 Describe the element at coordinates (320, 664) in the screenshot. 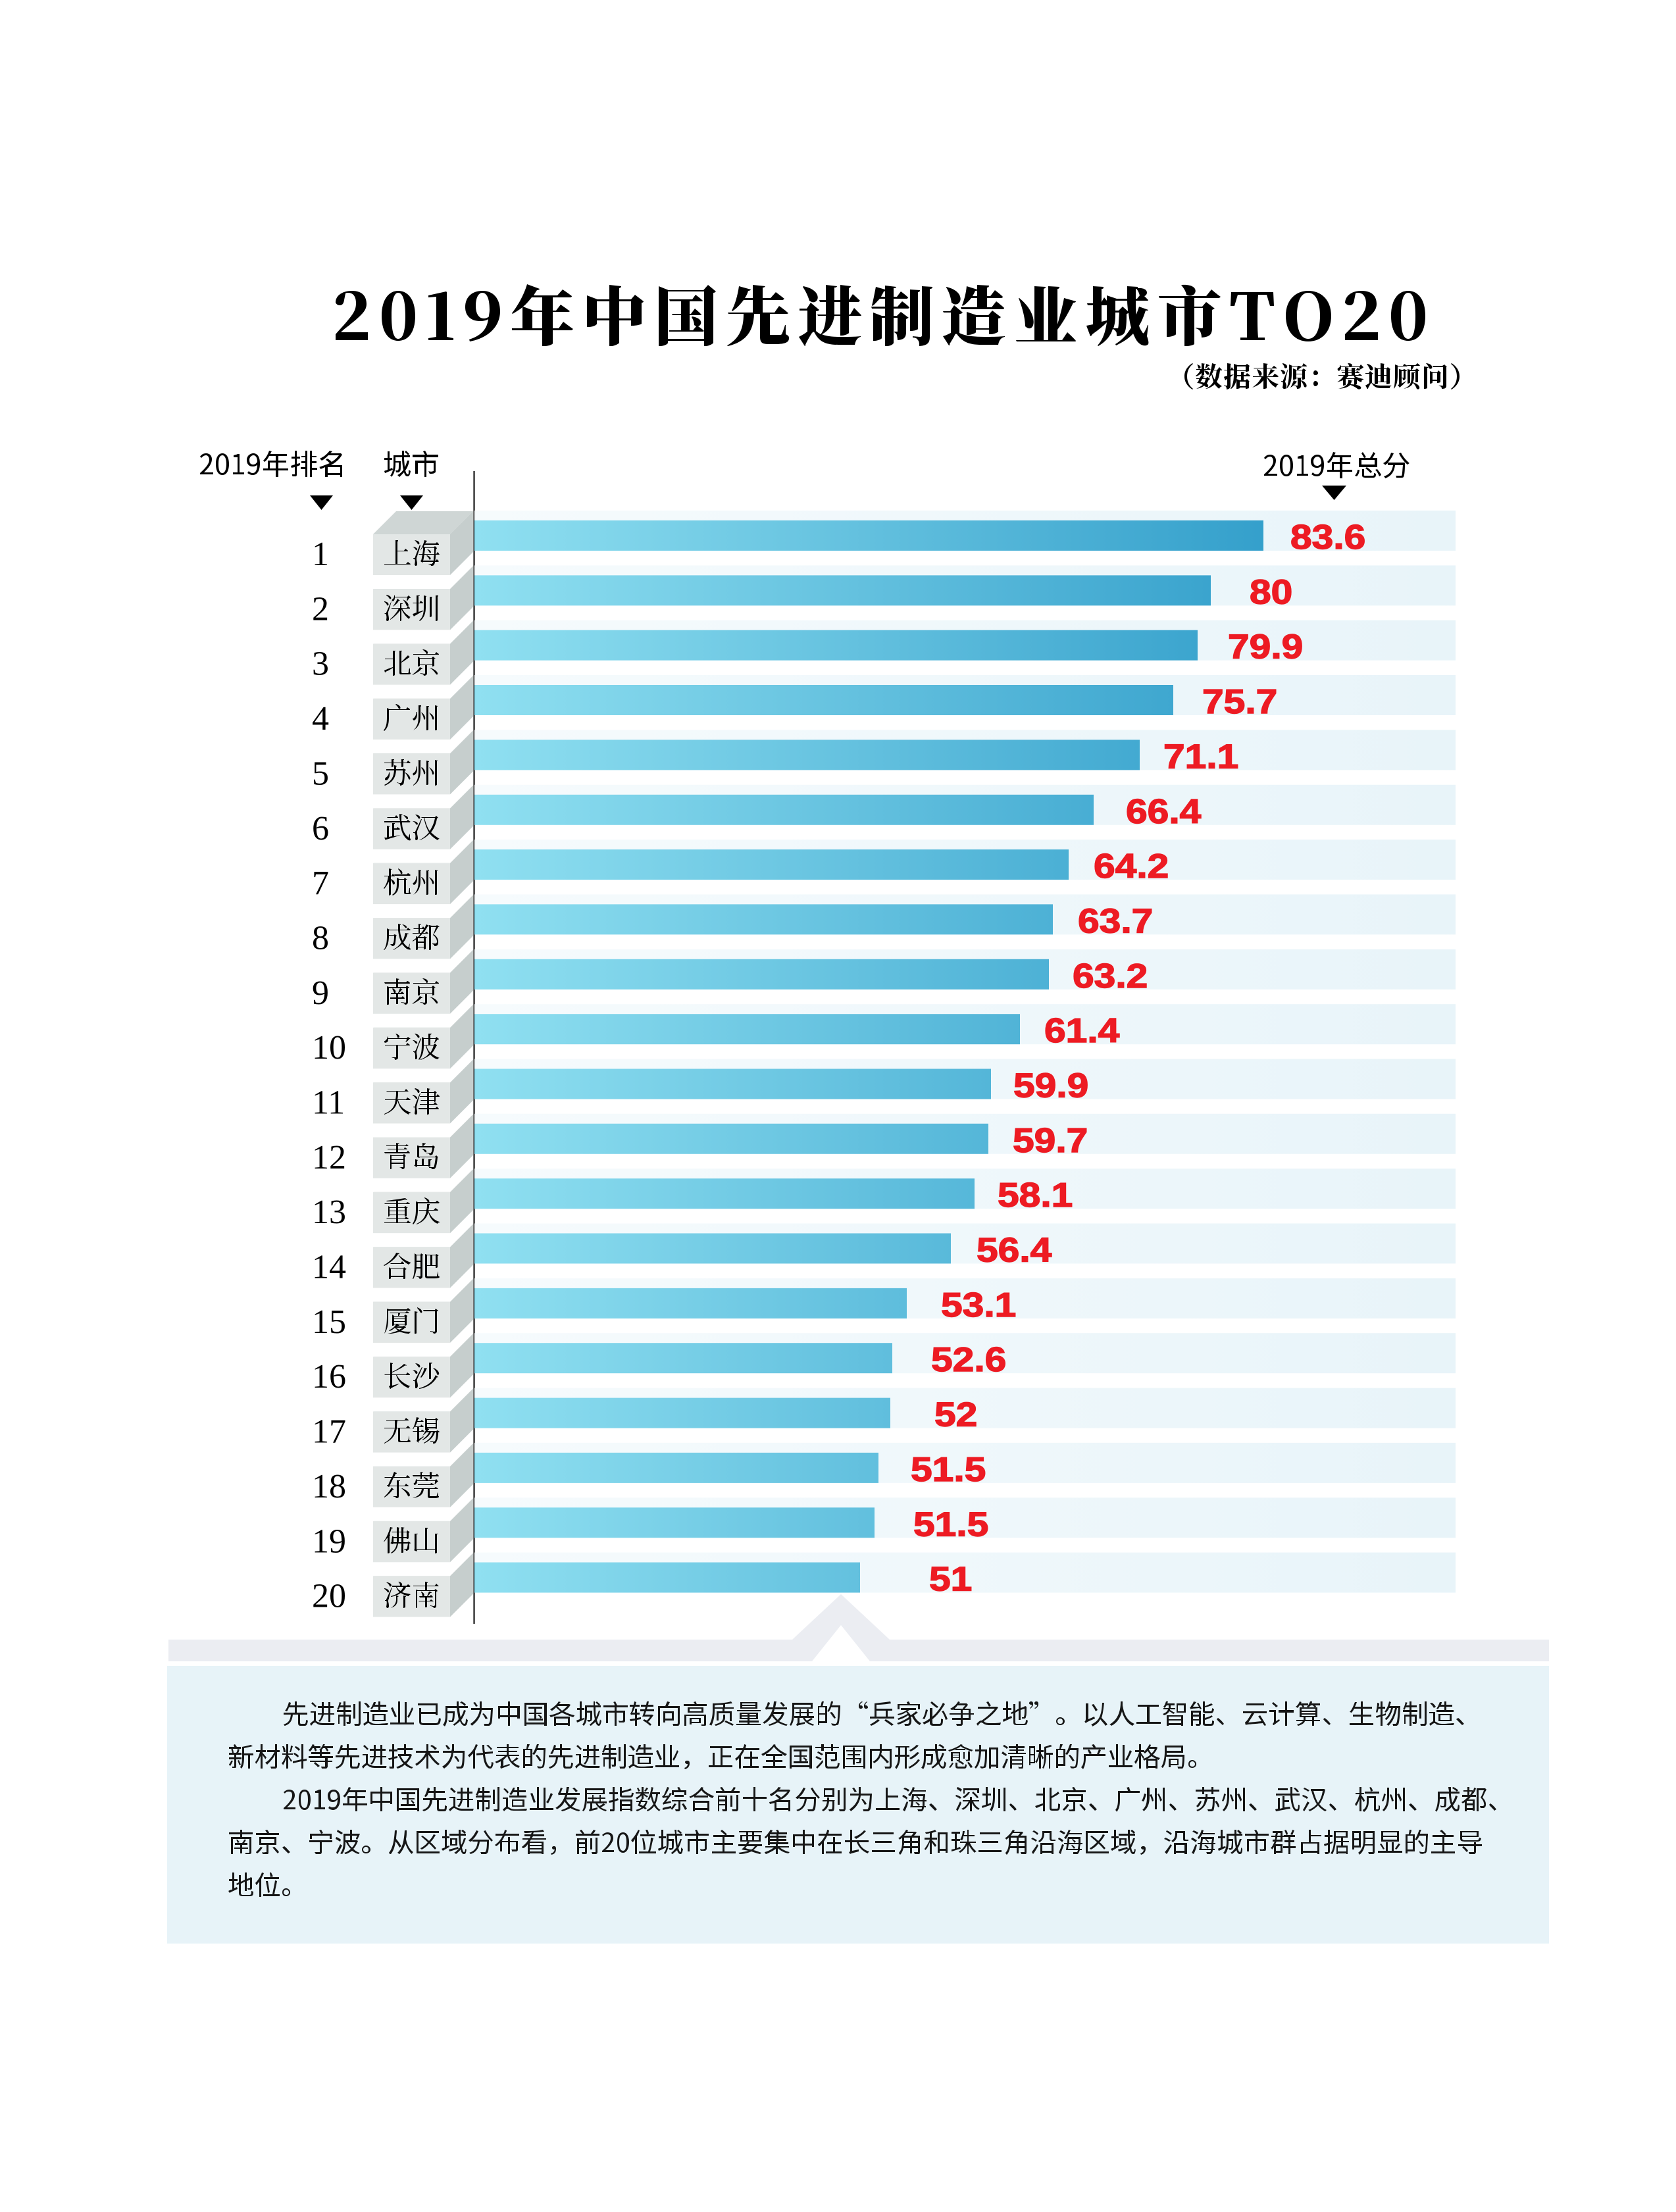

I see `svg-text: 3` at that location.